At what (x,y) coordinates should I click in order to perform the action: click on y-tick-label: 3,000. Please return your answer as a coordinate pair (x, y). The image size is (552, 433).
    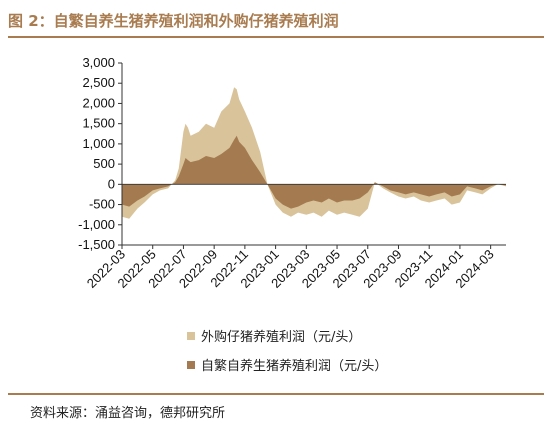
    Looking at the image, I should click on (98, 62).